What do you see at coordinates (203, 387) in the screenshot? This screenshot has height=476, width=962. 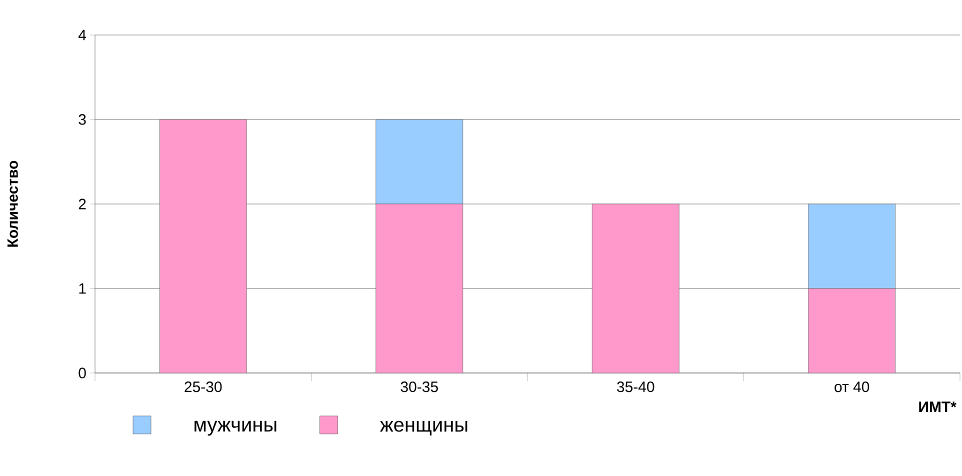 I see `x-tick-label: 25-30` at bounding box center [203, 387].